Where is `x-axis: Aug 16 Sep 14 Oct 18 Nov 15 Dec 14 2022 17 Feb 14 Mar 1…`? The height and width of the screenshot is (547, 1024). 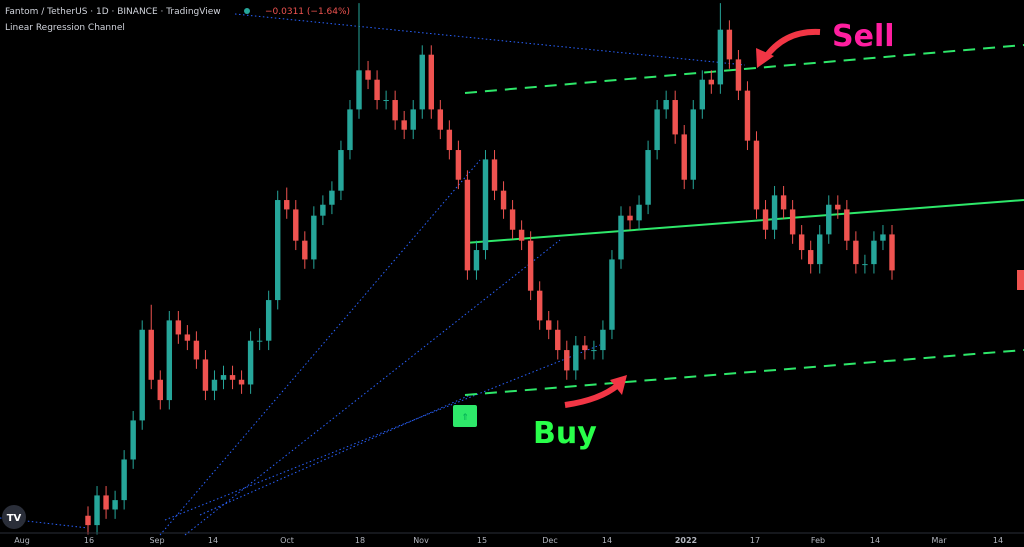
x-axis: Aug 16 Sep 14 Oct 18 Nov 15 Dec 14 2022 17 Feb 14 Mar 1… is located at coordinates (508, 540).